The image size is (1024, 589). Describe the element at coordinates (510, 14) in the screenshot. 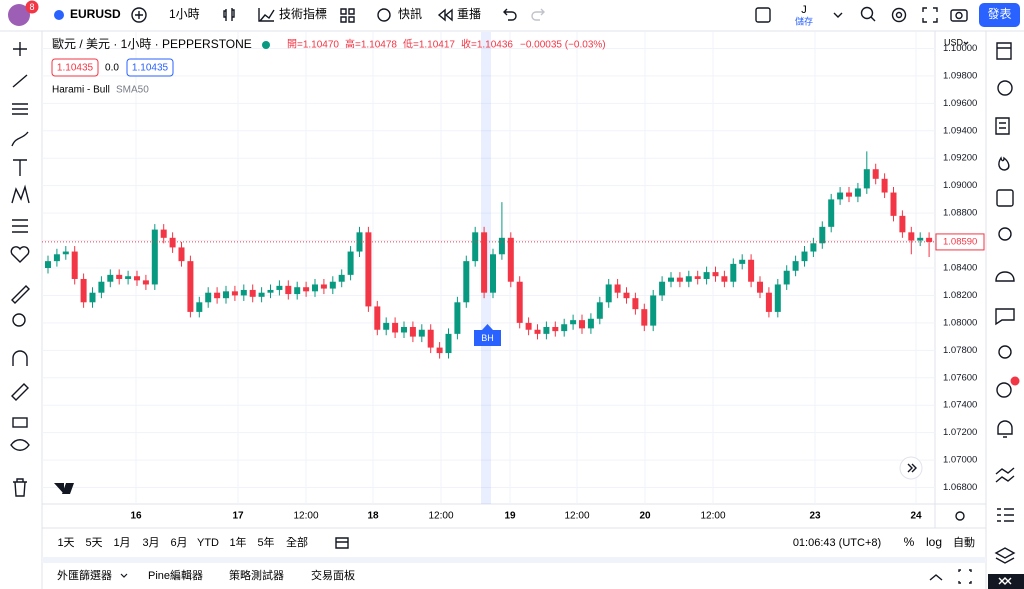

I see `undo` at that location.